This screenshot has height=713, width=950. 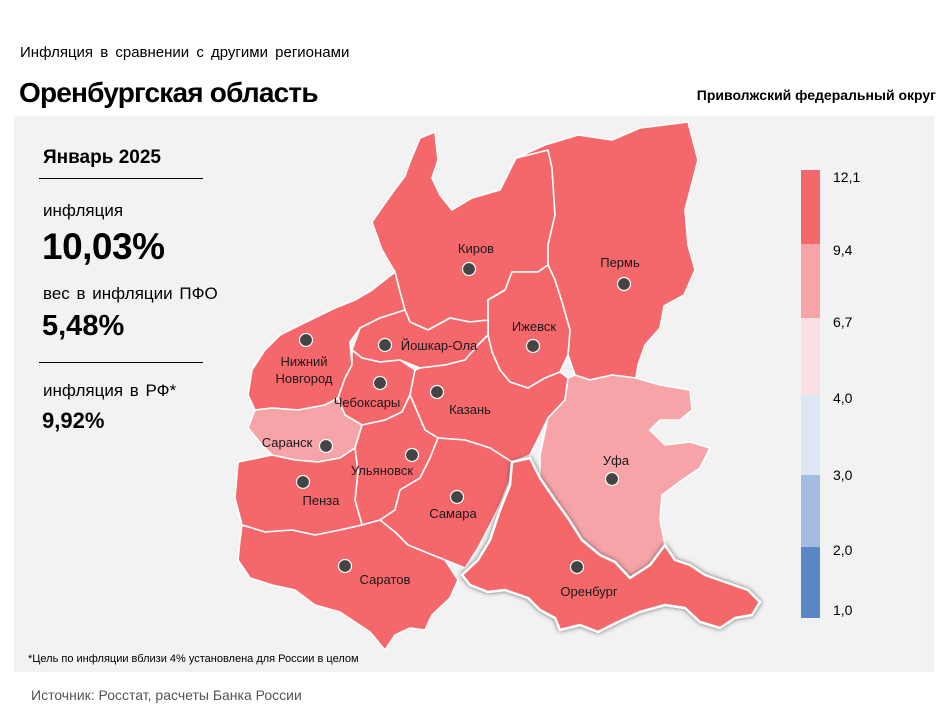 What do you see at coordinates (345, 566) in the screenshot?
I see `city-marker-saratov` at bounding box center [345, 566].